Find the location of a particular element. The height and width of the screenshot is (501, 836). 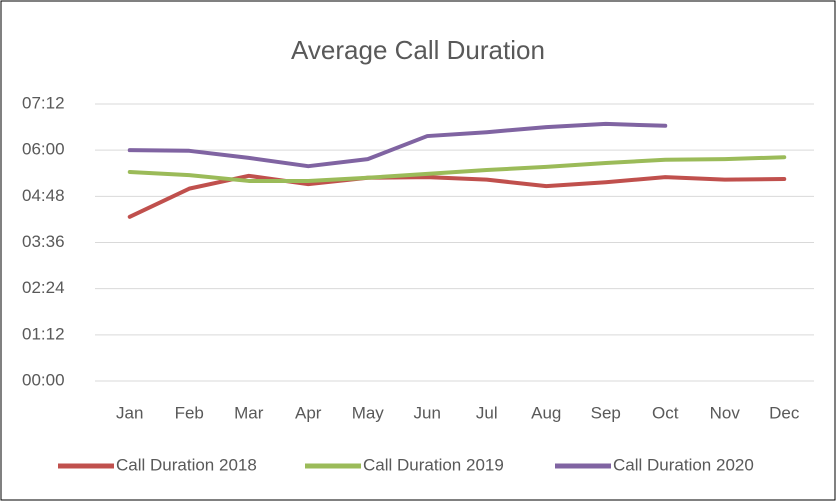

legend-label: Call Duration 2020 is located at coordinates (683, 464).